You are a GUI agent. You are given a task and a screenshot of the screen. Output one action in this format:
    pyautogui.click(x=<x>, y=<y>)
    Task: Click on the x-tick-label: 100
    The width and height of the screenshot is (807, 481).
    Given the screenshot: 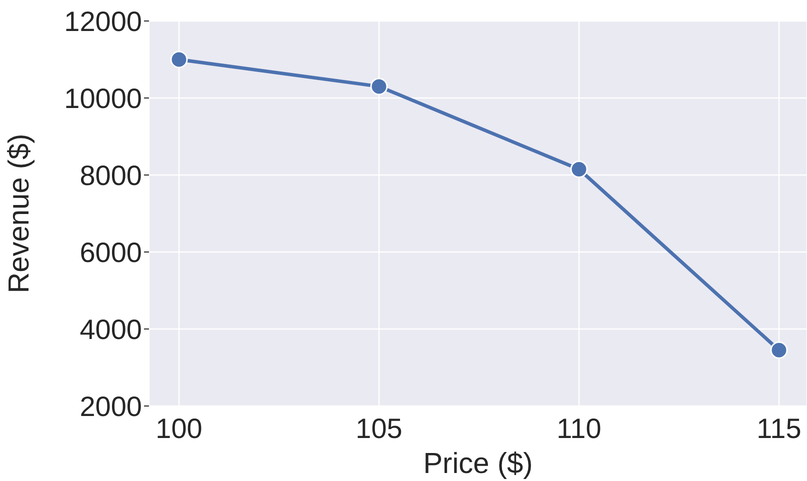 What is the action you would take?
    pyautogui.click(x=179, y=428)
    